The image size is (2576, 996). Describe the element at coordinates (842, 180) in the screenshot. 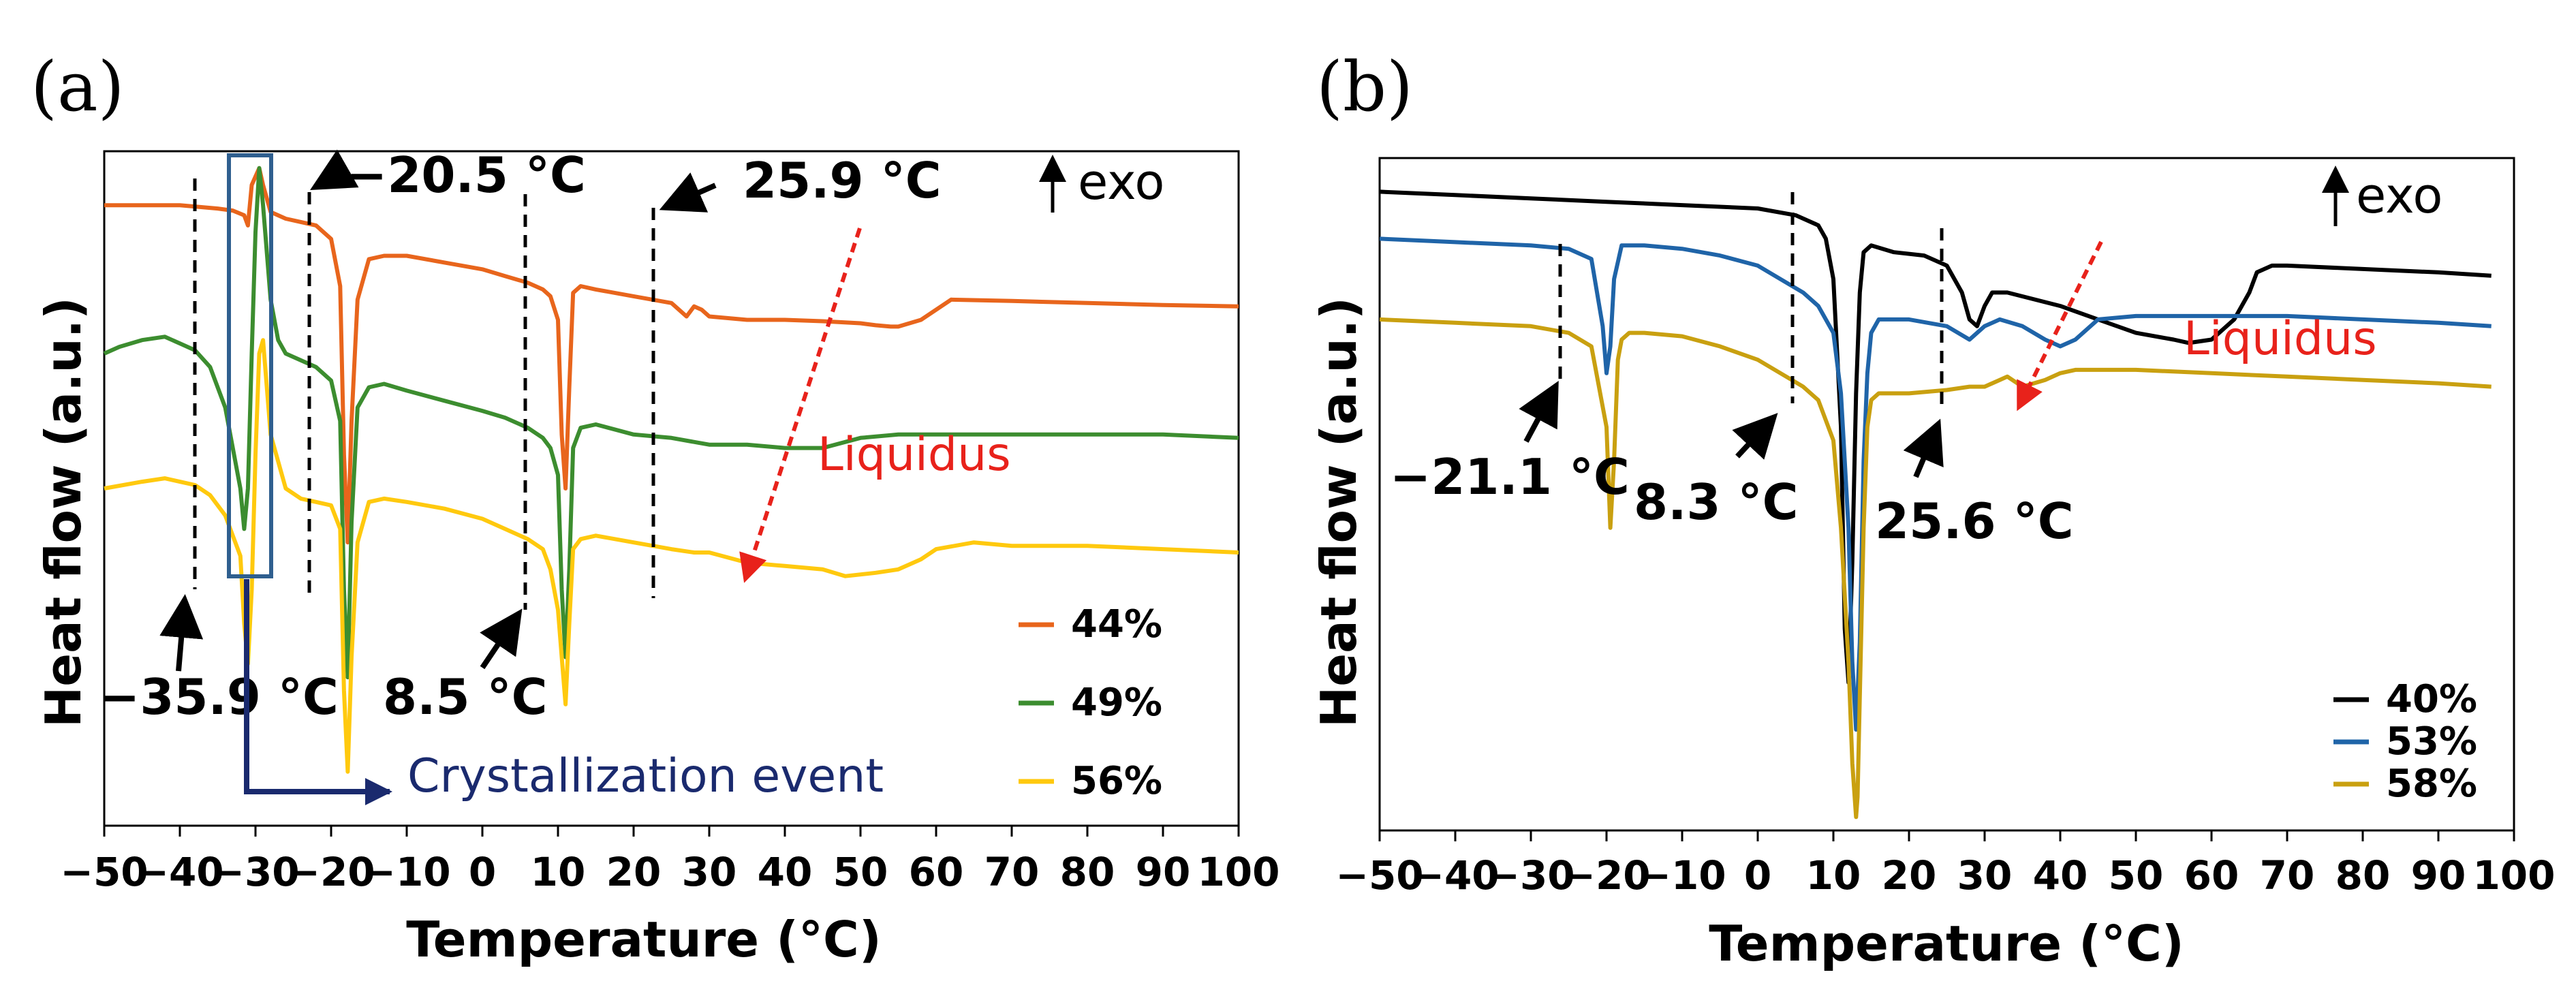

I see `temp-label-25-9: 25.9 °C` at that location.